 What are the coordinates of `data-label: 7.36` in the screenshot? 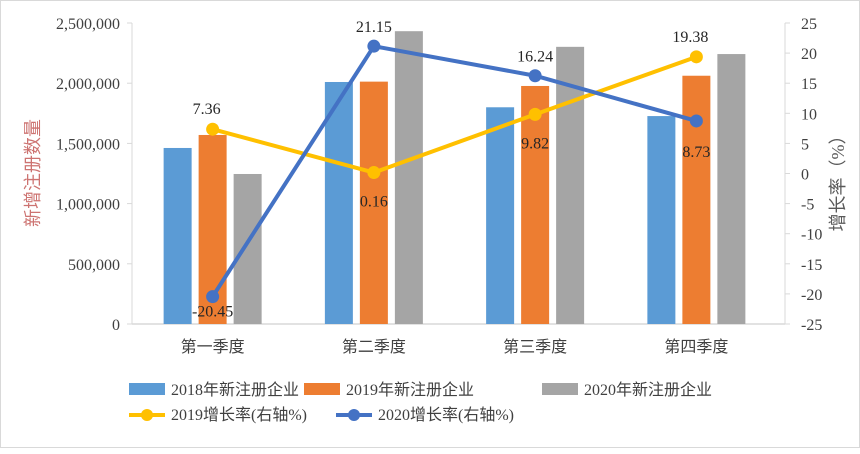 It's located at (207, 109).